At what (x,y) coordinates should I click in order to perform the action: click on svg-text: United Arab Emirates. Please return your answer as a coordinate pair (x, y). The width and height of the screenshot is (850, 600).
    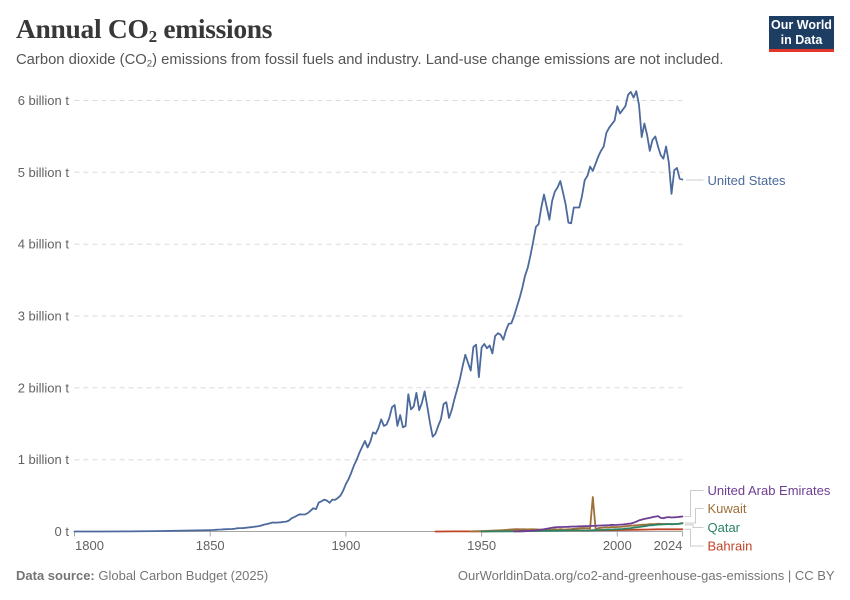
    Looking at the image, I should click on (769, 490).